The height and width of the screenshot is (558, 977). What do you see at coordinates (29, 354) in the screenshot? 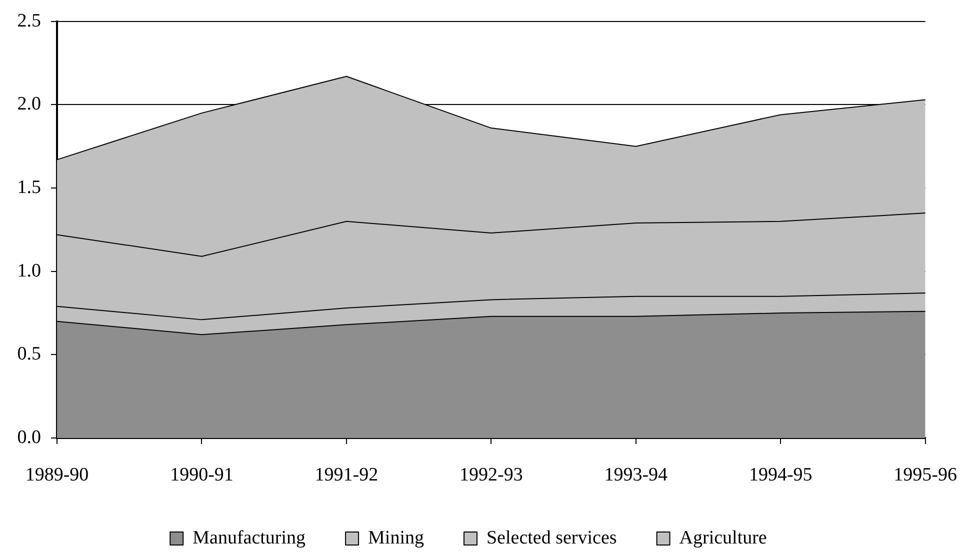
I see `y-tick-label: 0.5` at bounding box center [29, 354].